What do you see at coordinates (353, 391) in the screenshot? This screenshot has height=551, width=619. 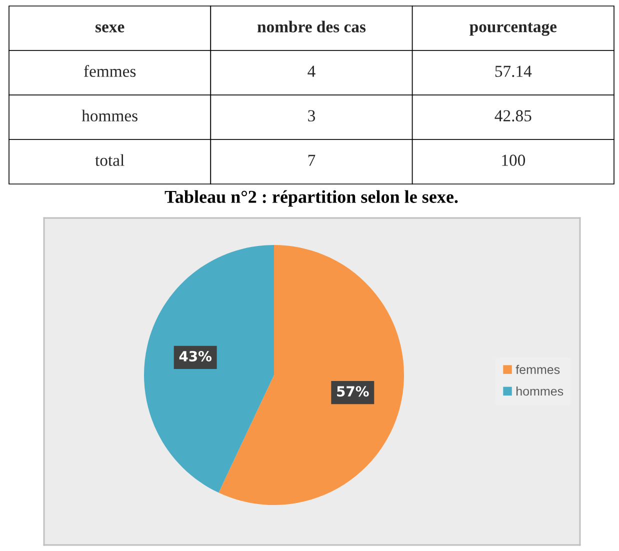 I see `data-label: 57%` at bounding box center [353, 391].